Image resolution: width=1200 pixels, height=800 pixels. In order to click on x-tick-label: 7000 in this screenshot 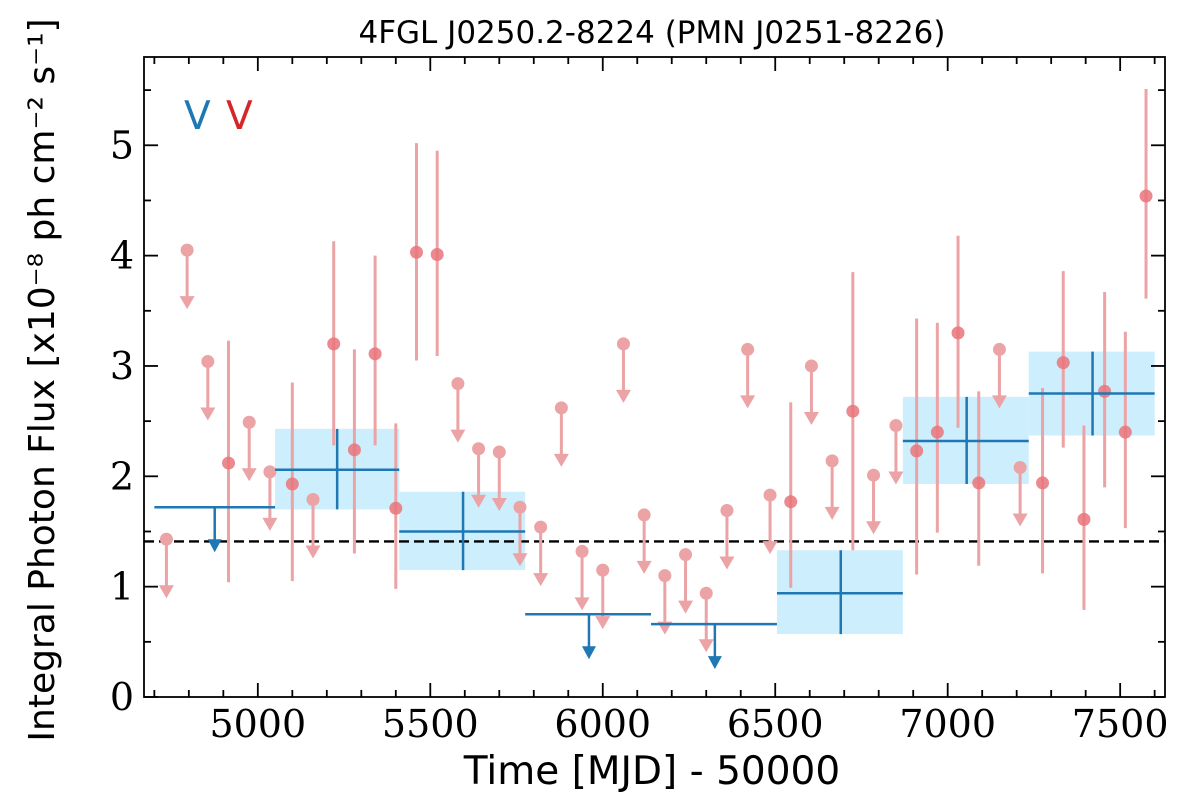, I will do `click(947, 724)`.